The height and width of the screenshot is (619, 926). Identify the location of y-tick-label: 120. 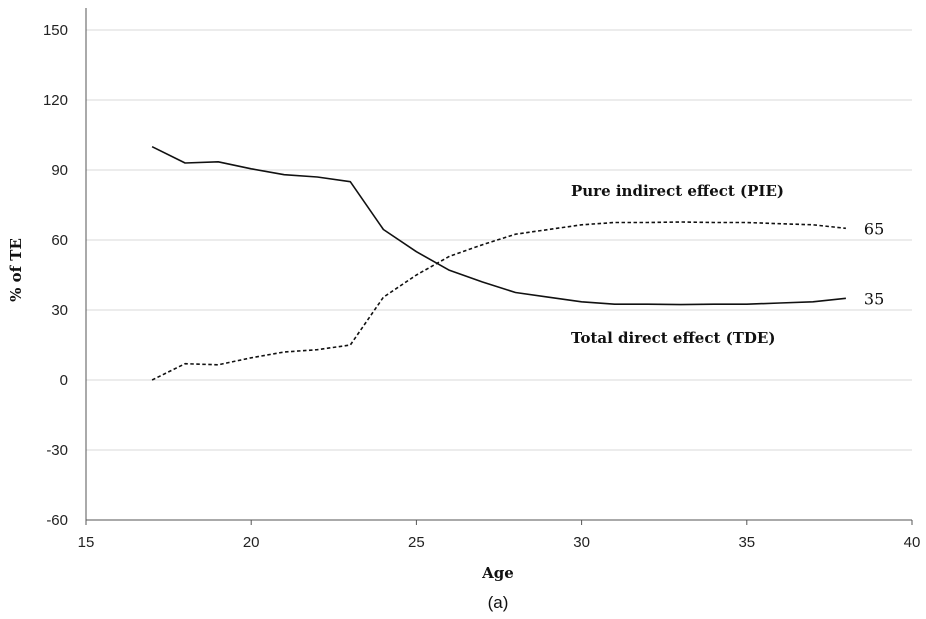
(55, 100).